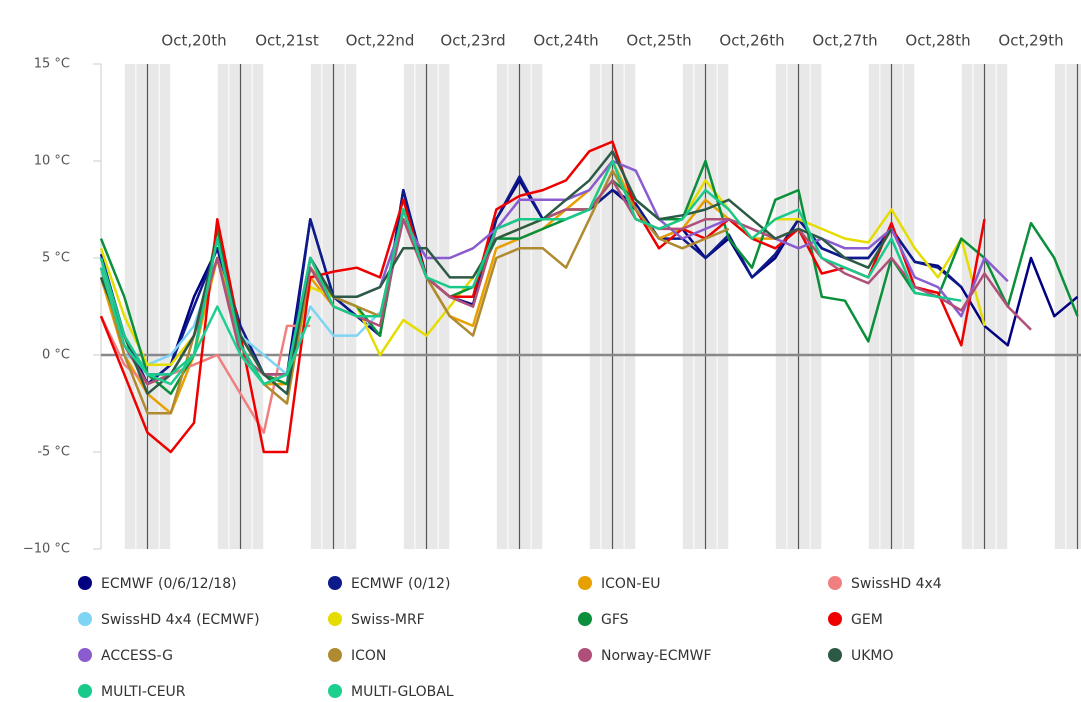 The image size is (1081, 702). Describe the element at coordinates (937, 41) in the screenshot. I see `x-tick-label: Oct,28th` at that location.